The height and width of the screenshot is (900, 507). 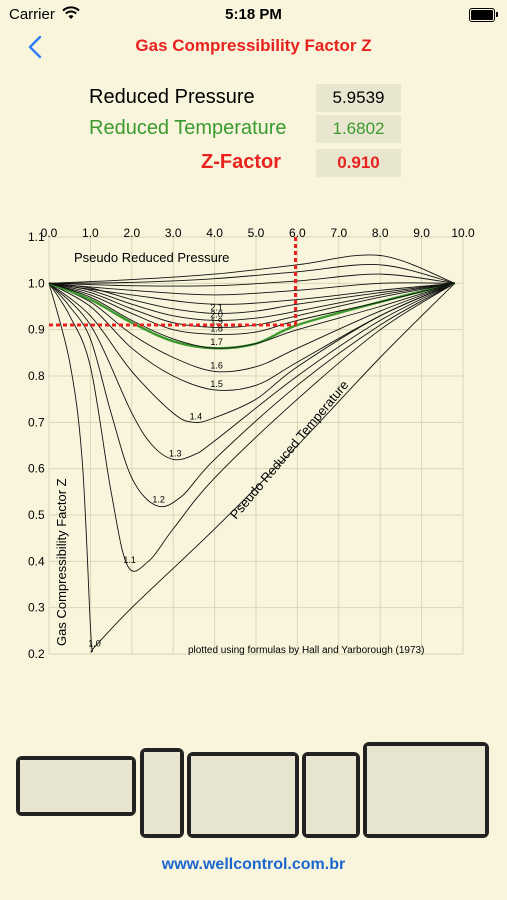 What do you see at coordinates (463, 233) in the screenshot?
I see `x-tick-label: 10.0` at bounding box center [463, 233].